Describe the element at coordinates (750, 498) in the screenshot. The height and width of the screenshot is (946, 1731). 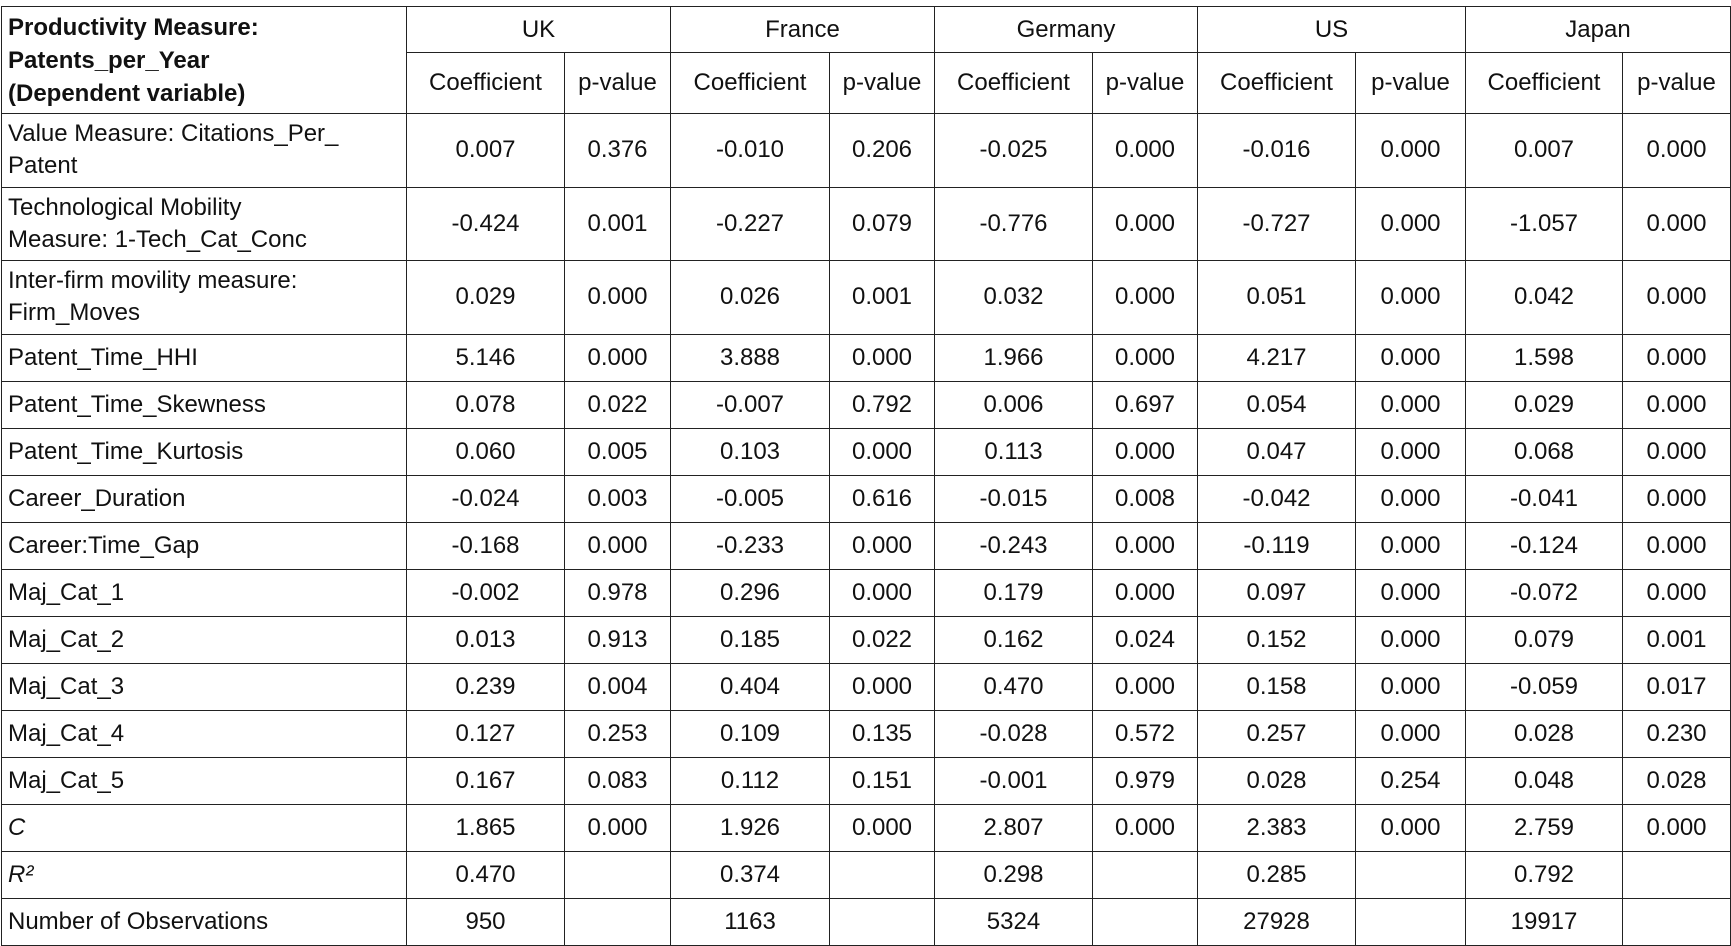
I see `cell-value: -0.005` at that location.